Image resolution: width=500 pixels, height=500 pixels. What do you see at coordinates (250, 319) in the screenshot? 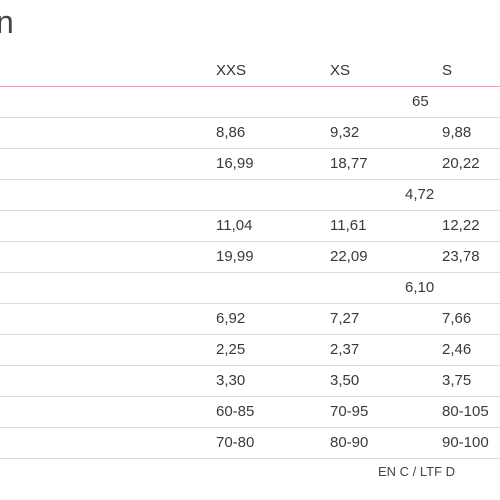
I see `table-row: 6,92 7,27 7,66` at bounding box center [250, 319].